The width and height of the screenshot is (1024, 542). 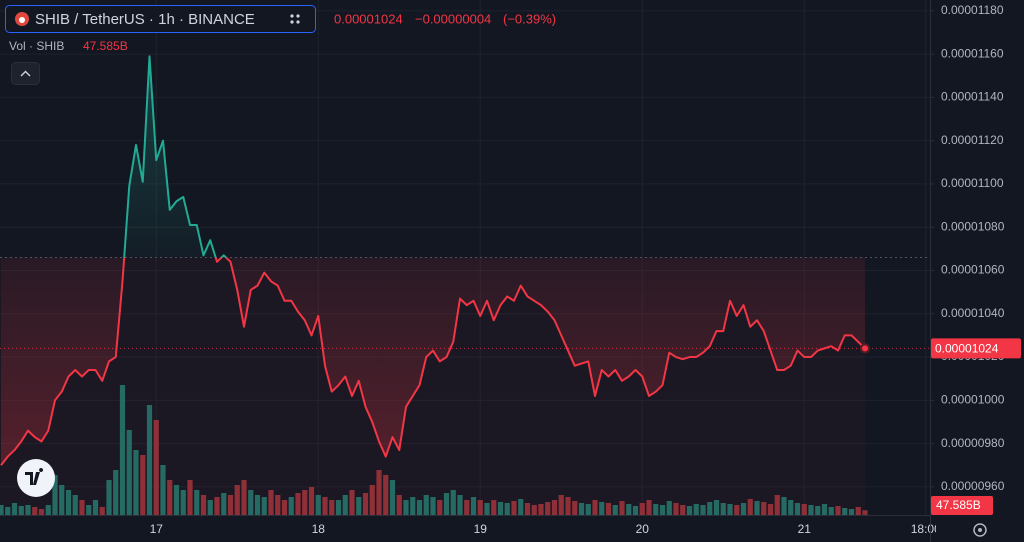 I want to click on menu-dot, so click(x=298, y=22).